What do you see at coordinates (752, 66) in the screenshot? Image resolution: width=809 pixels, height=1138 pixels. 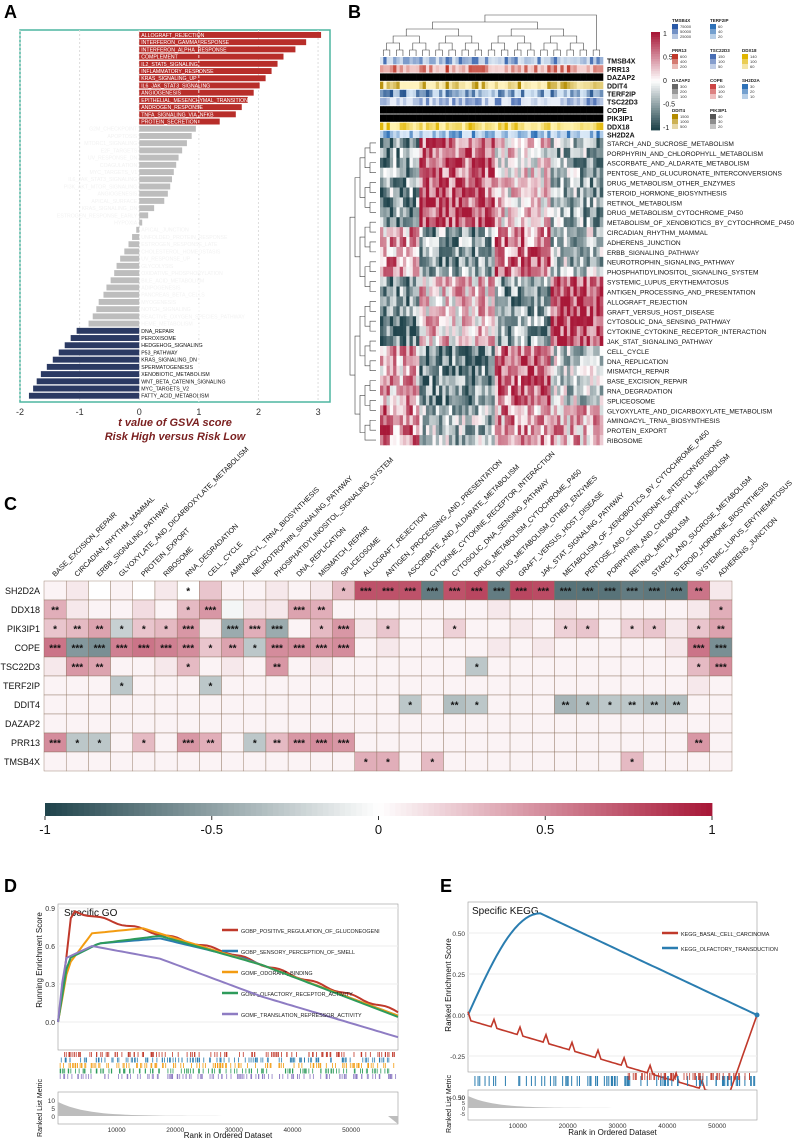 I see `legend-tick: 60` at bounding box center [752, 66].